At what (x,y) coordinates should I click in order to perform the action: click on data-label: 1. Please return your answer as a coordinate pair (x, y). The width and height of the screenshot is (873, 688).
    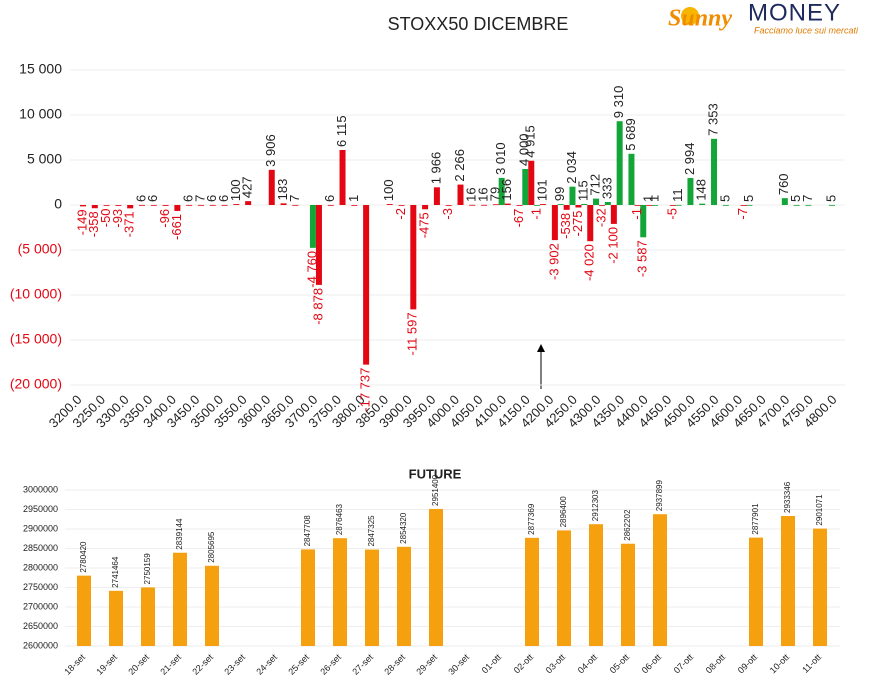
    Looking at the image, I should click on (648, 198).